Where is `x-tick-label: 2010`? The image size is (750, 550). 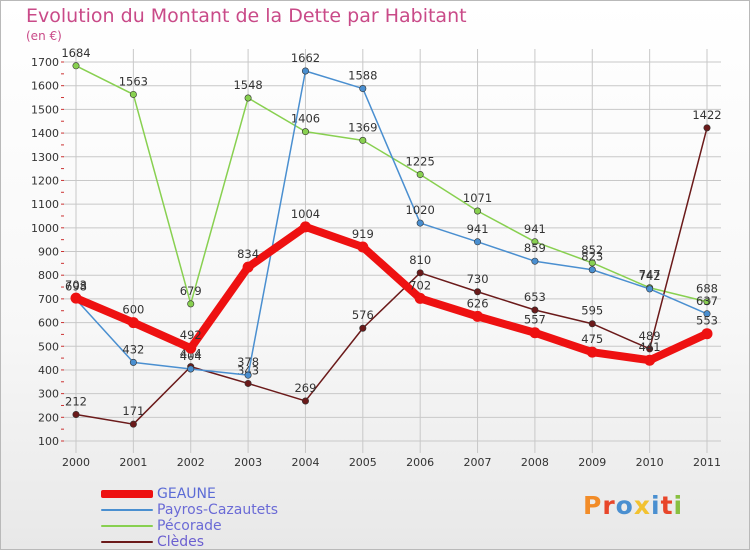
x-tick-label: 2010 is located at coordinates (650, 462).